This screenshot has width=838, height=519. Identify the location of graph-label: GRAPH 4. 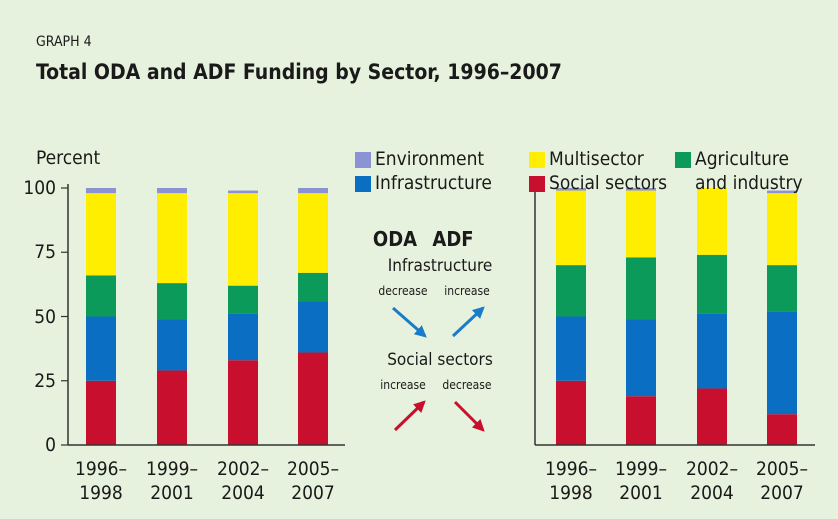
(64, 42).